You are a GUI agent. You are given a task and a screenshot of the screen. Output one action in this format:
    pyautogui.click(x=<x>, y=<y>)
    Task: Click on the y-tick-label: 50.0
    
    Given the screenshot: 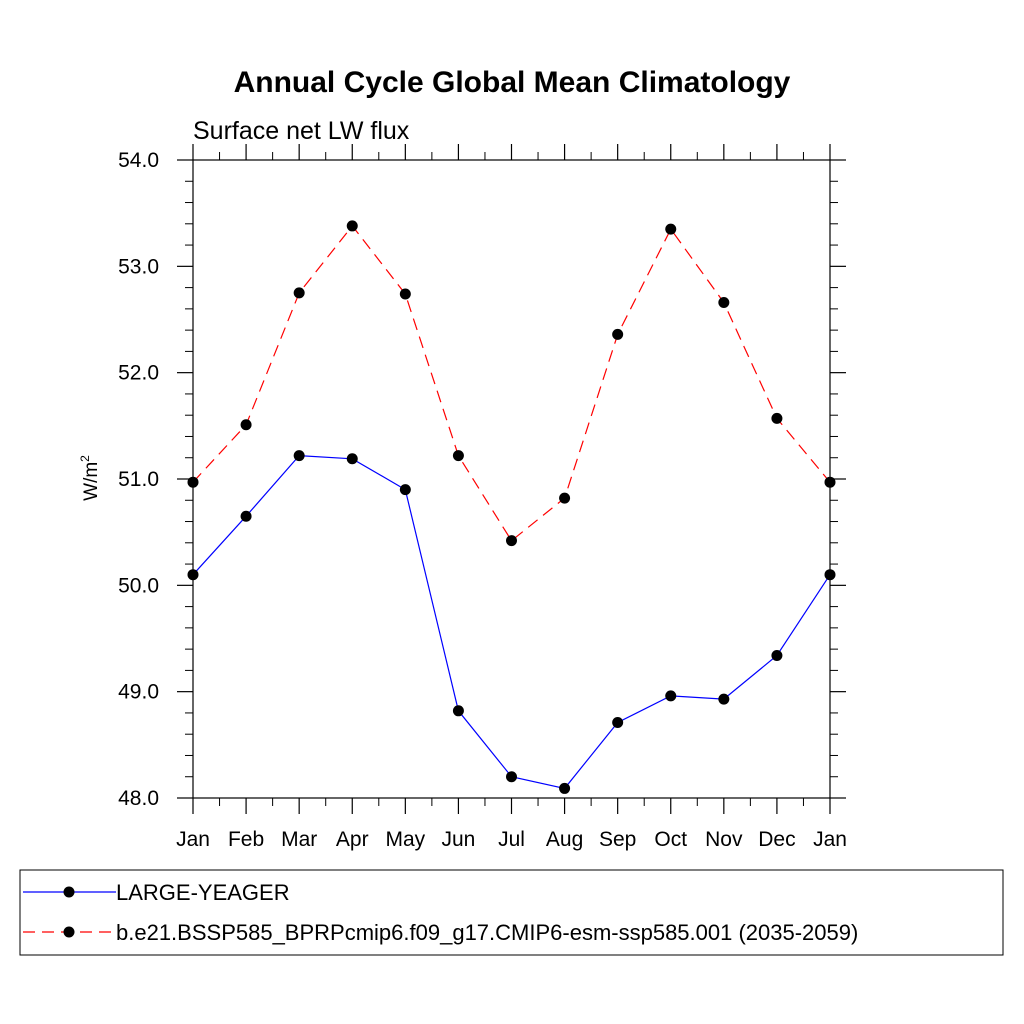 What is the action you would take?
    pyautogui.click(x=138, y=585)
    